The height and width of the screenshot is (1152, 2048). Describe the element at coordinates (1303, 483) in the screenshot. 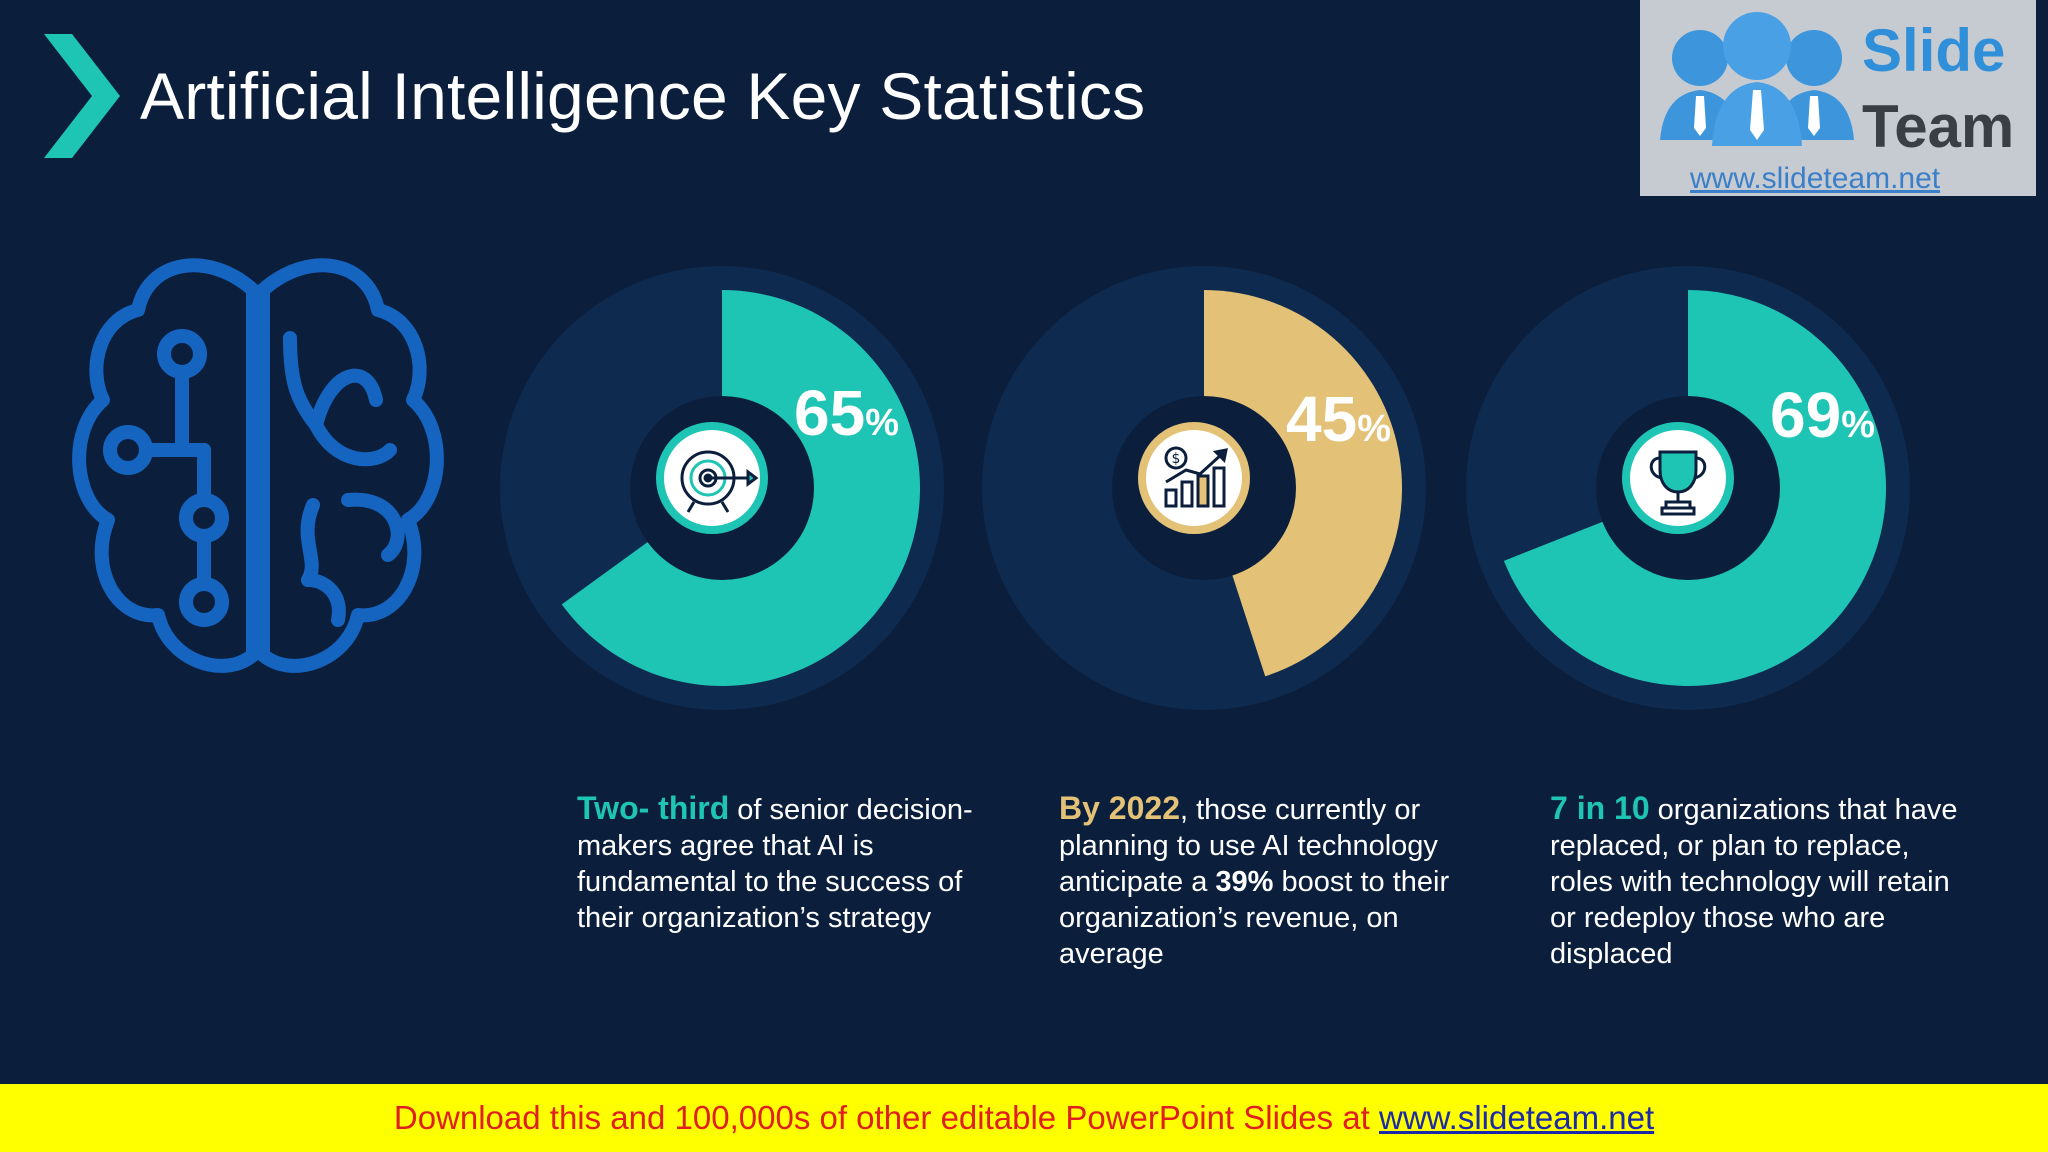

I see `donut-arc` at that location.